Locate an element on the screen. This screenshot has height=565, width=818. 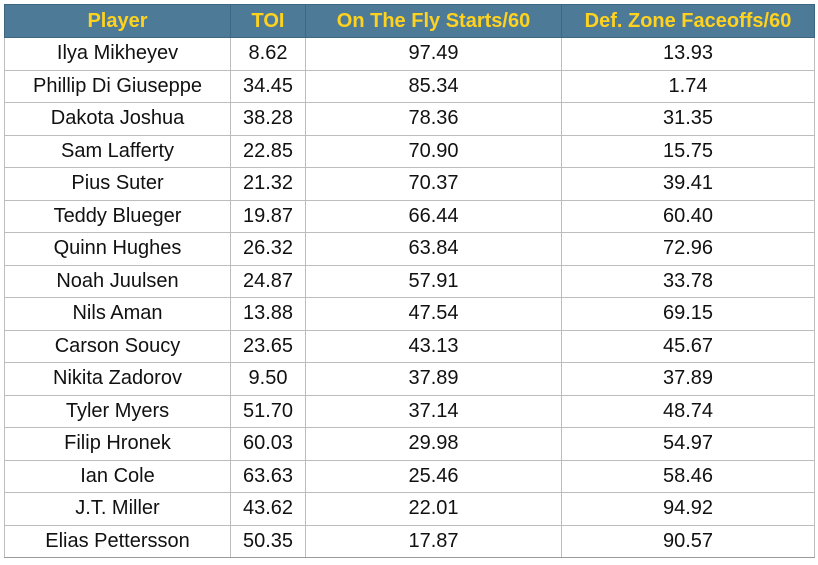
def-zone-faceoffs-cell: 45.67 is located at coordinates (688, 346).